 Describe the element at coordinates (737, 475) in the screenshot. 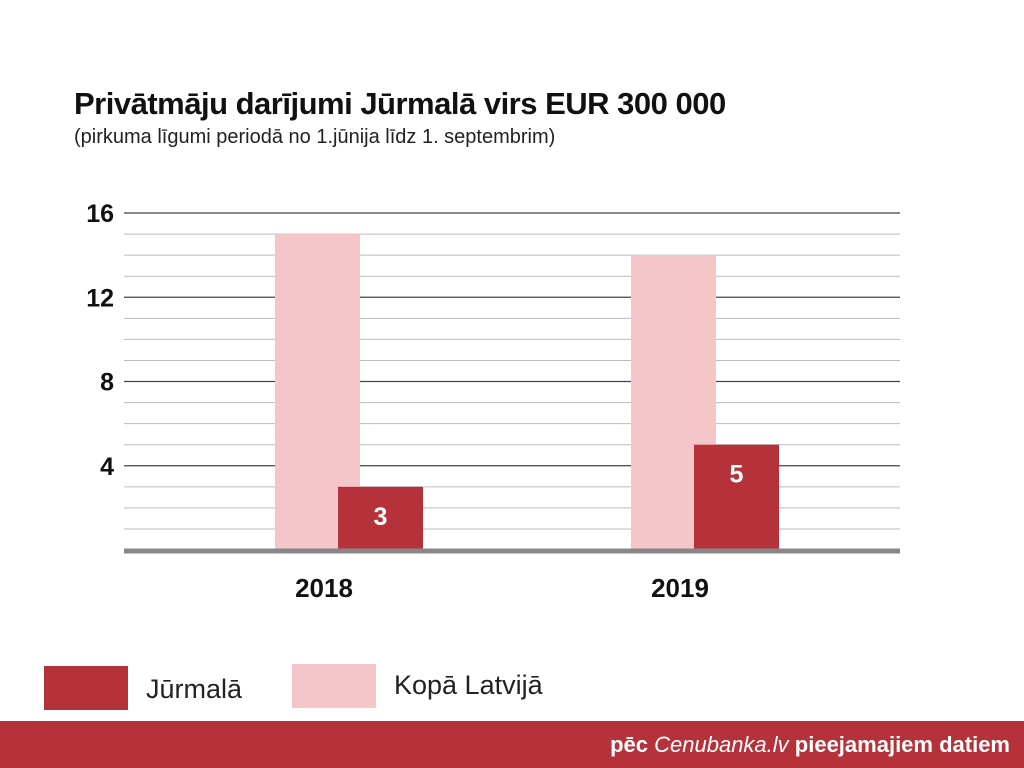

I see `data-label: 5` at that location.